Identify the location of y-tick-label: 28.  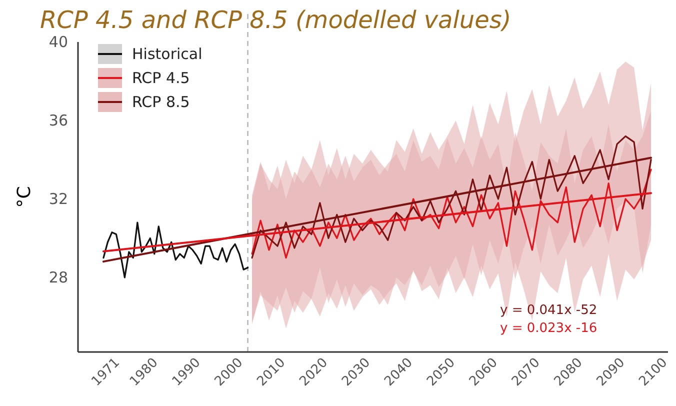
(58, 277).